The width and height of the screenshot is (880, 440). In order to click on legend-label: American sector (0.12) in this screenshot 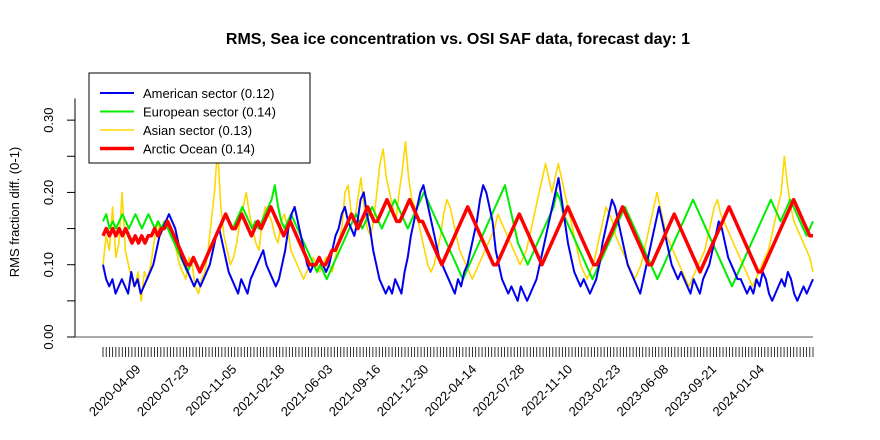, I will do `click(209, 93)`.